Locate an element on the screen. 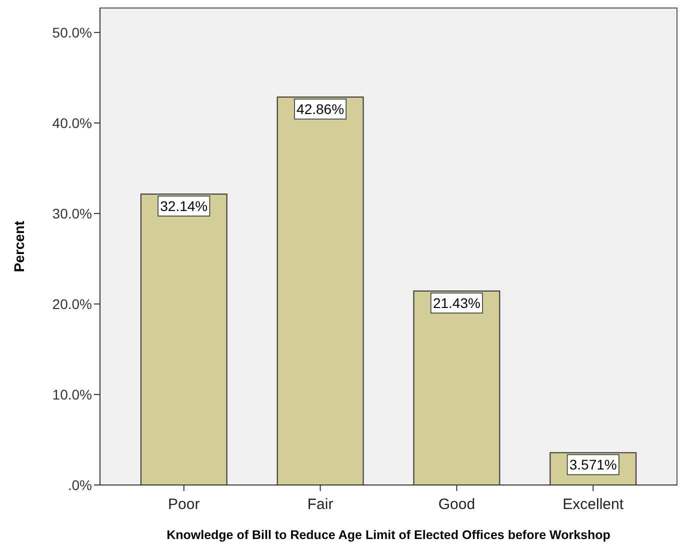 Image resolution: width=685 pixels, height=552 pixels. x-tick-label: Good is located at coordinates (457, 504).